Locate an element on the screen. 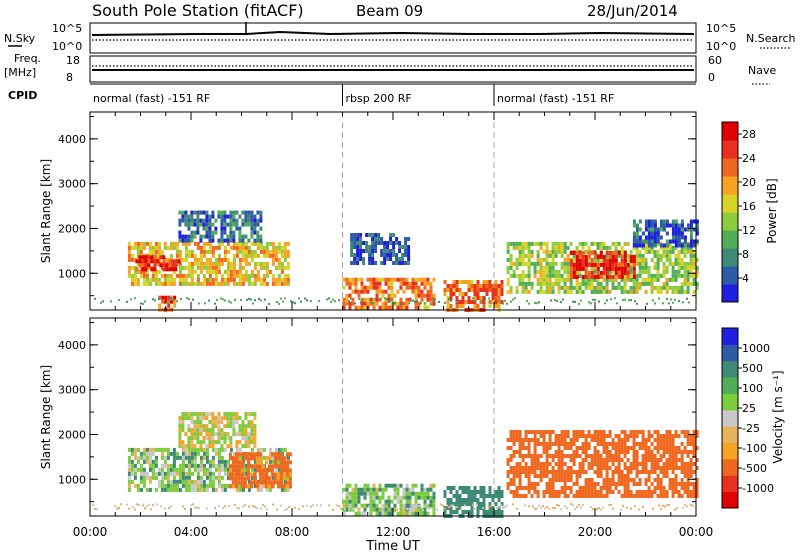 This screenshot has height=554, width=800. colorbar-segment is located at coordinates (730, 239).